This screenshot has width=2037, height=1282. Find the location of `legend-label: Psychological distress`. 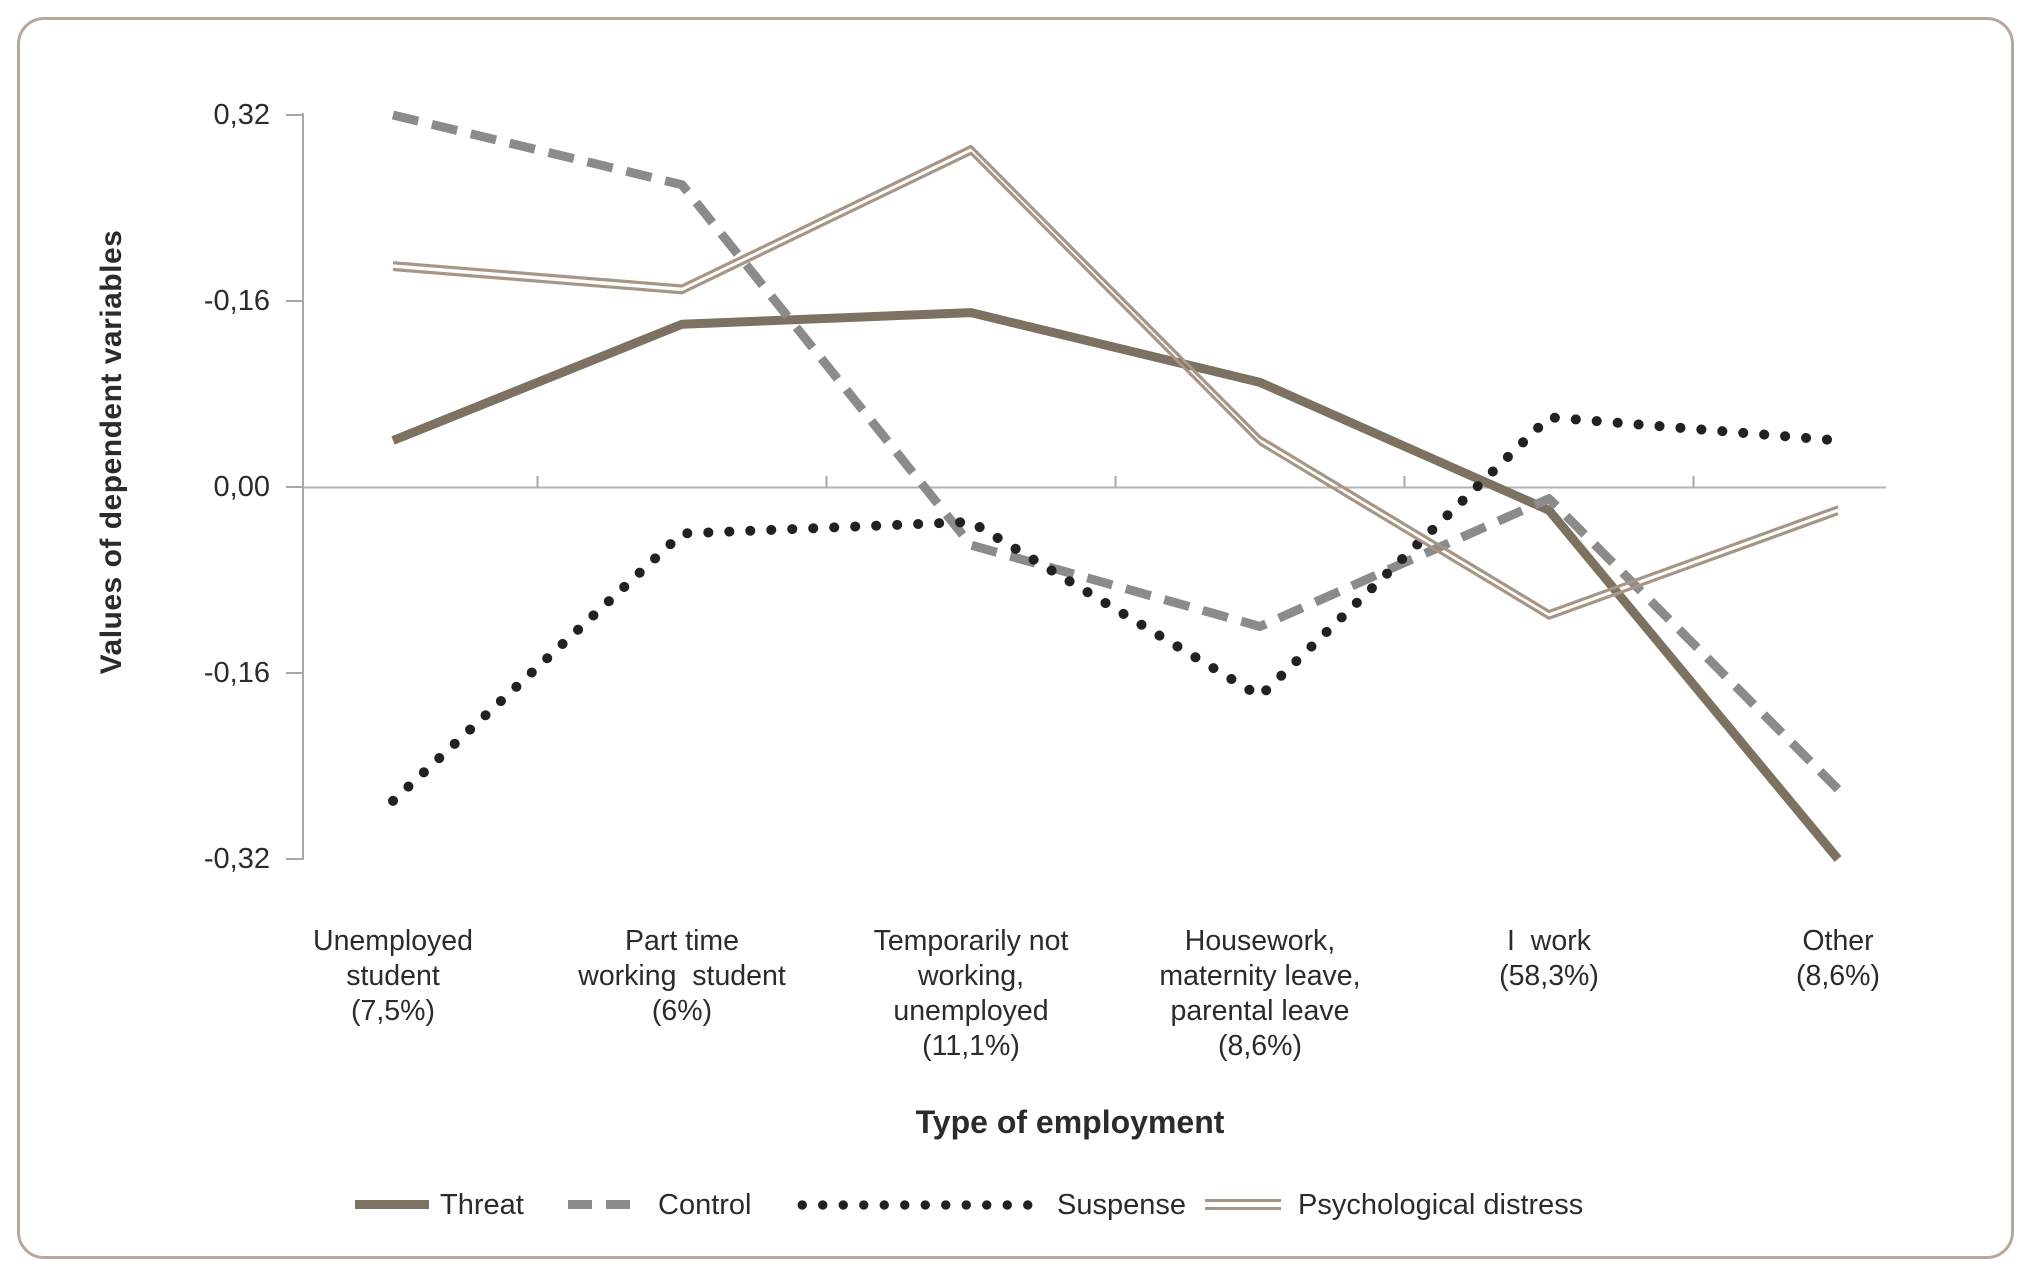

legend-label: Psychological distress is located at coordinates (1441, 1205).